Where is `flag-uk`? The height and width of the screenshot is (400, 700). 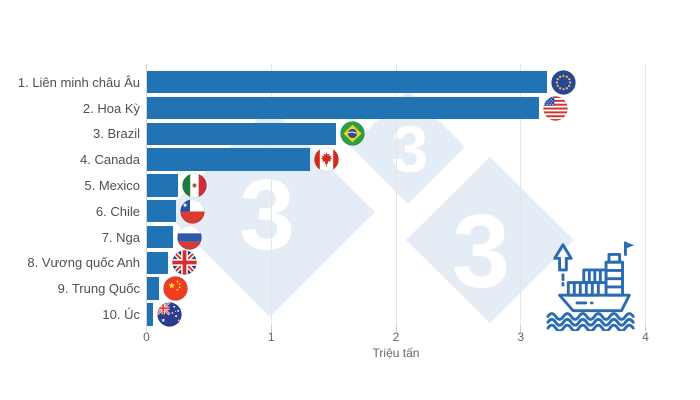
flag-uk is located at coordinates (184, 262).